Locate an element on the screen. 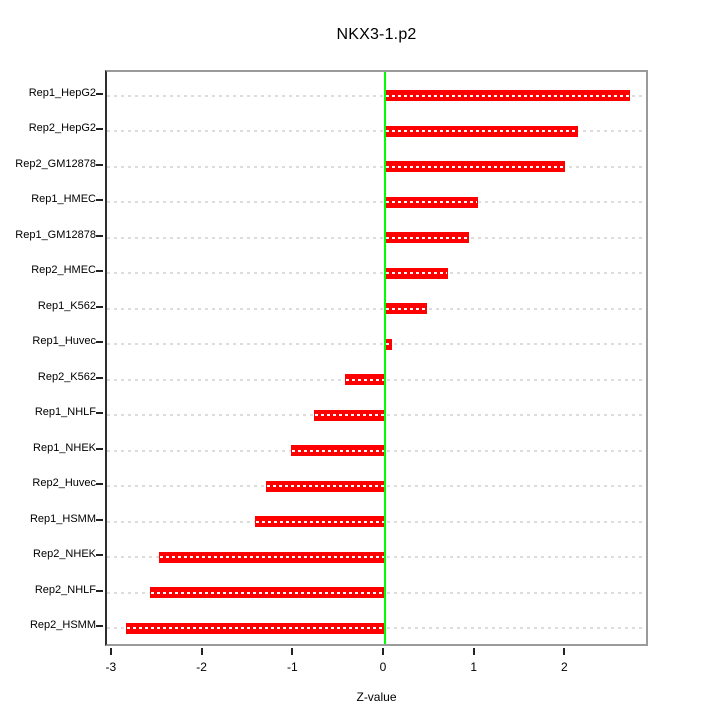 The image size is (720, 720). y-axis-label: Rep2_NHEK is located at coordinates (64, 554).